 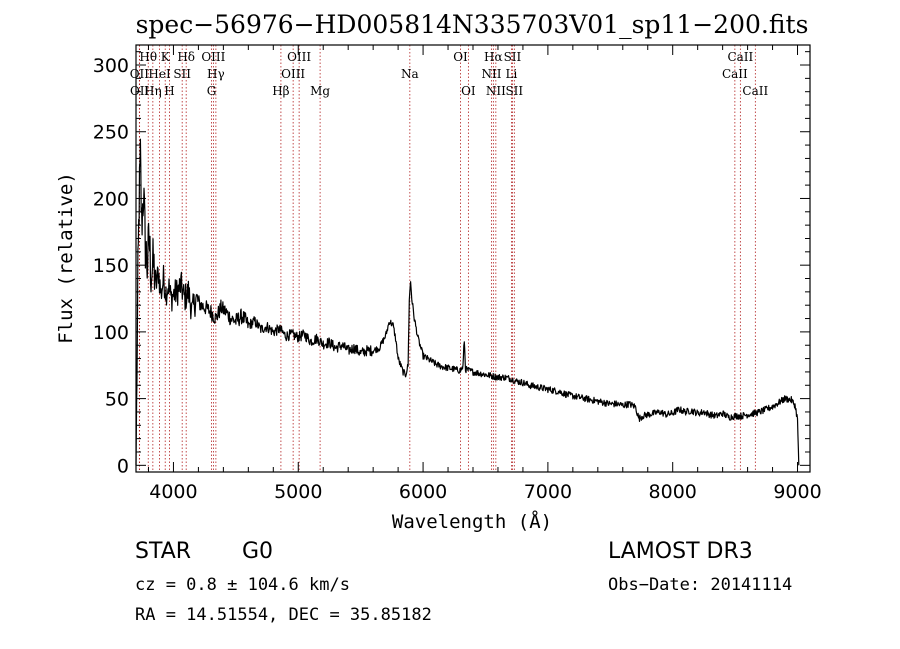 I want to click on line-label-17: OI, so click(x=460, y=57).